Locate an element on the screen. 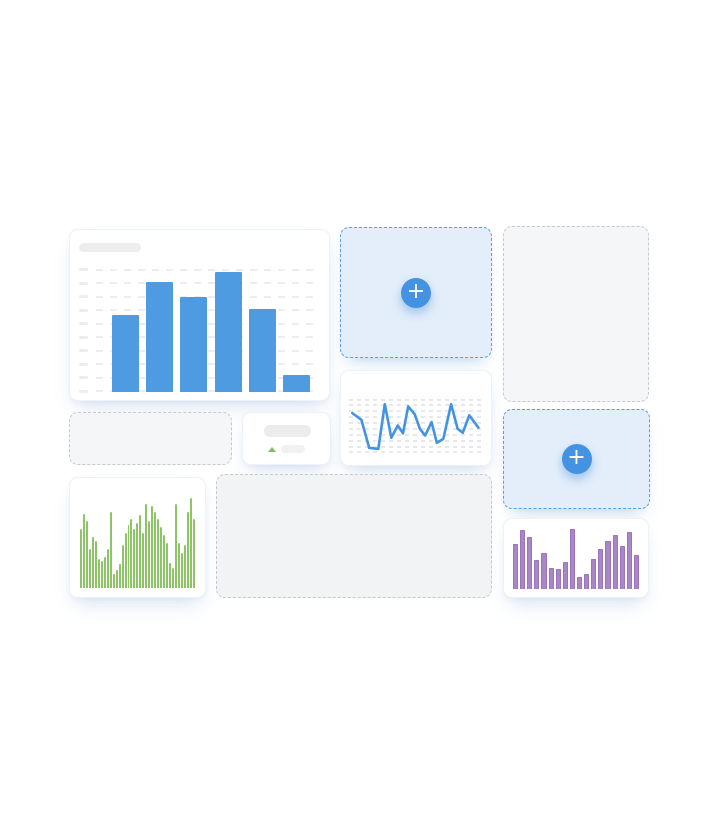  trend-up-icon is located at coordinates (272, 449).